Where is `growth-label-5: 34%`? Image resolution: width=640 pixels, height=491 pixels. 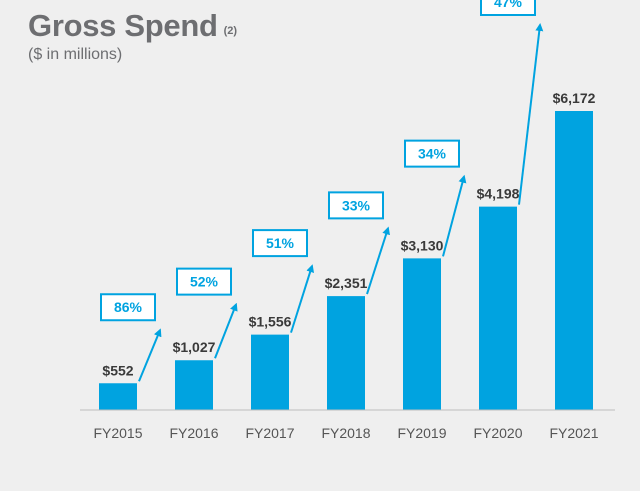
growth-label-5: 34% is located at coordinates (432, 154).